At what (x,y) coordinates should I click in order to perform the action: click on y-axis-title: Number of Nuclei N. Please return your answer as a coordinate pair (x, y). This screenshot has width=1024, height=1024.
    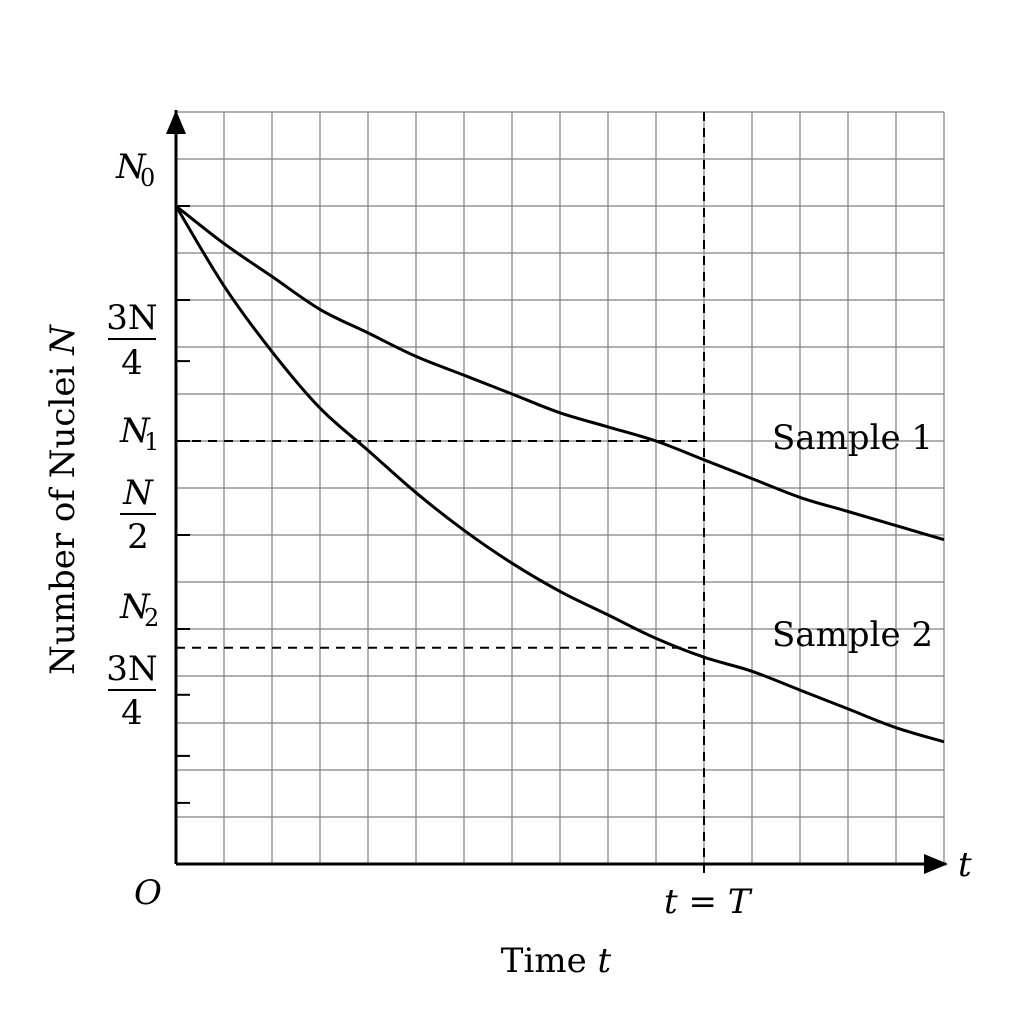
    Looking at the image, I should click on (63, 499).